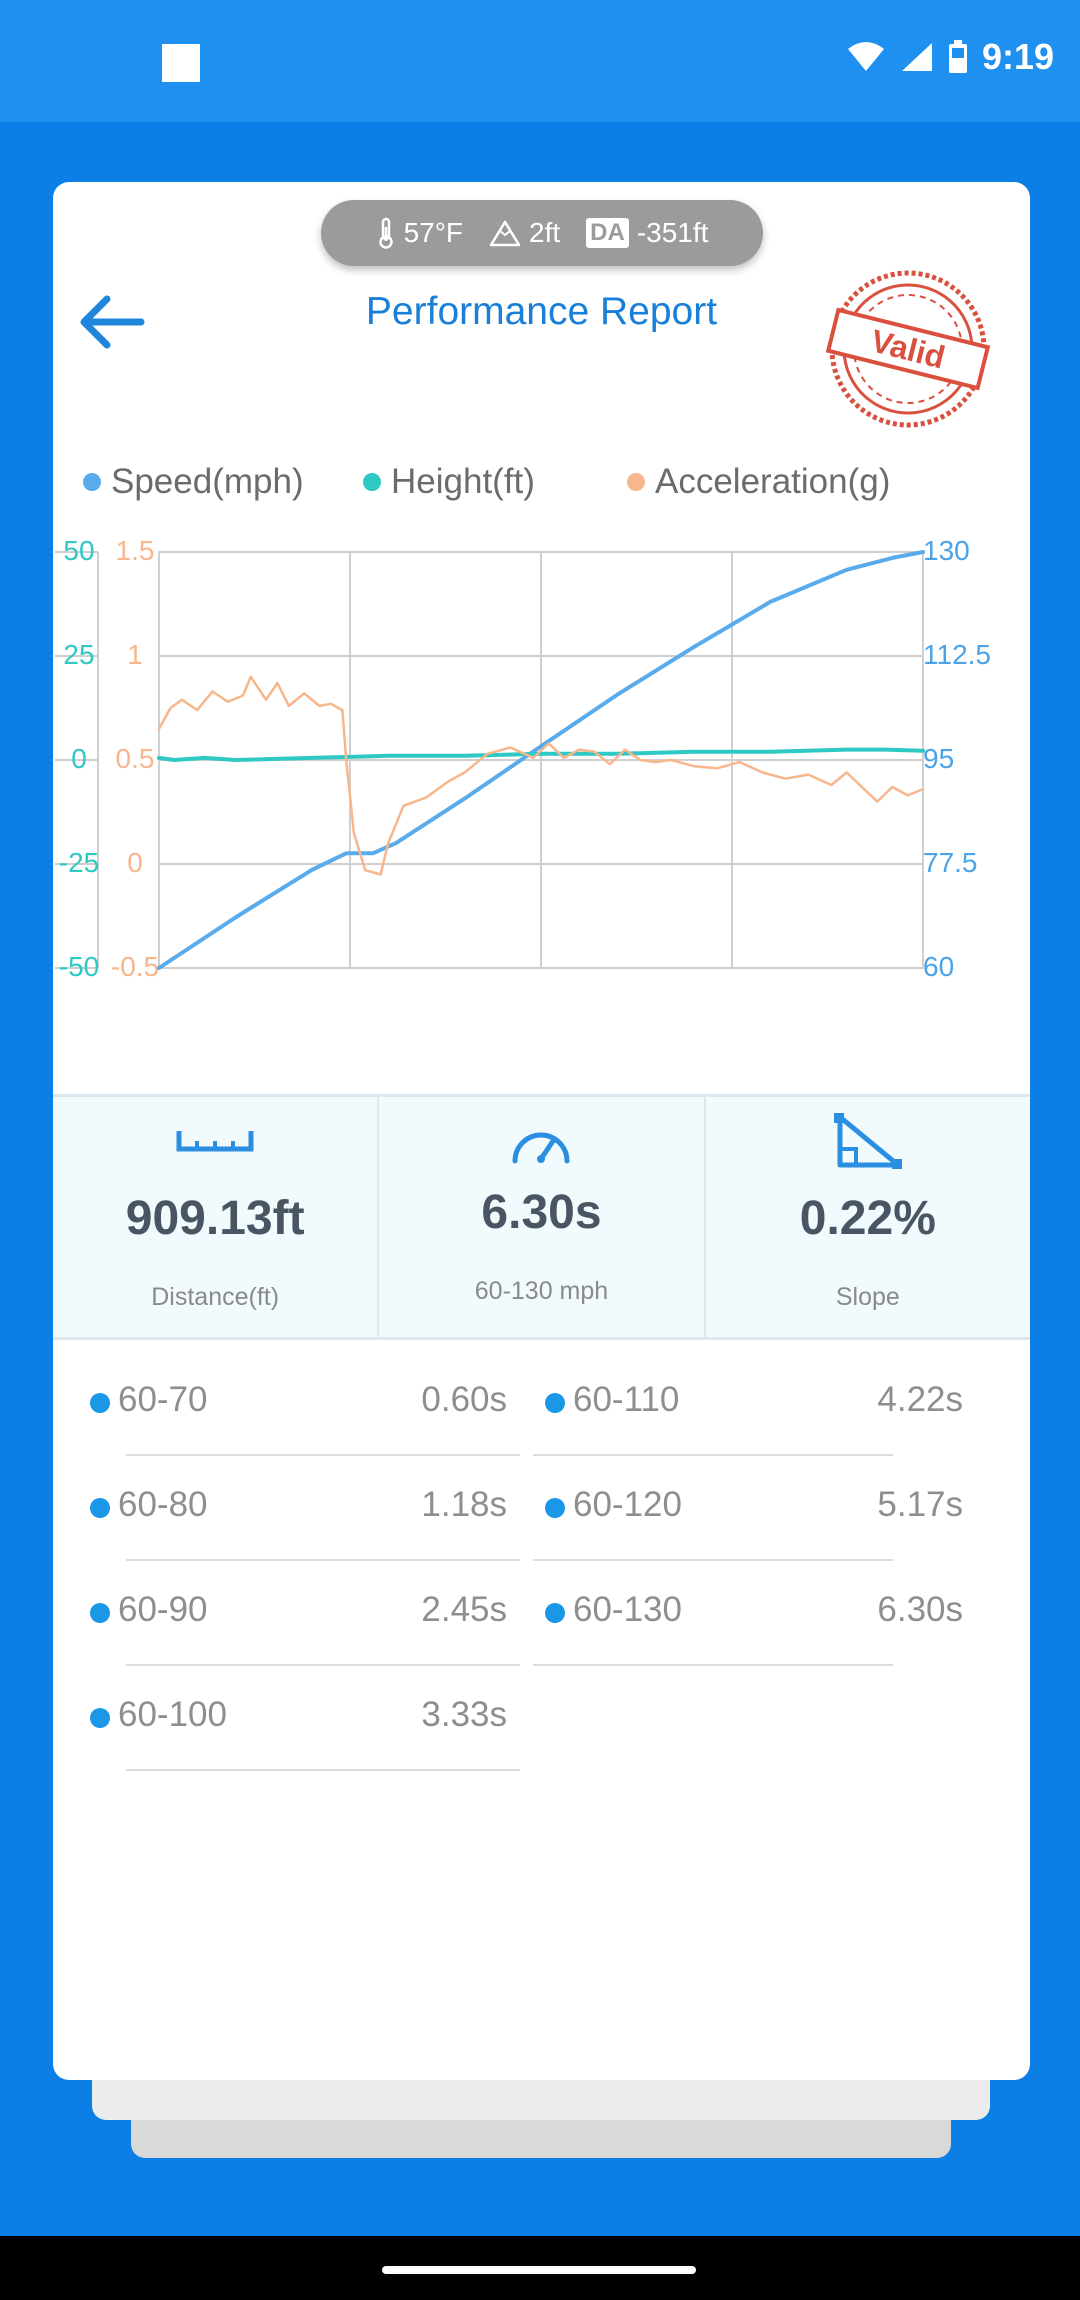 Image resolution: width=1080 pixels, height=2300 pixels. Describe the element at coordinates (539, 2270) in the screenshot. I see `home-gesture-handle` at that location.